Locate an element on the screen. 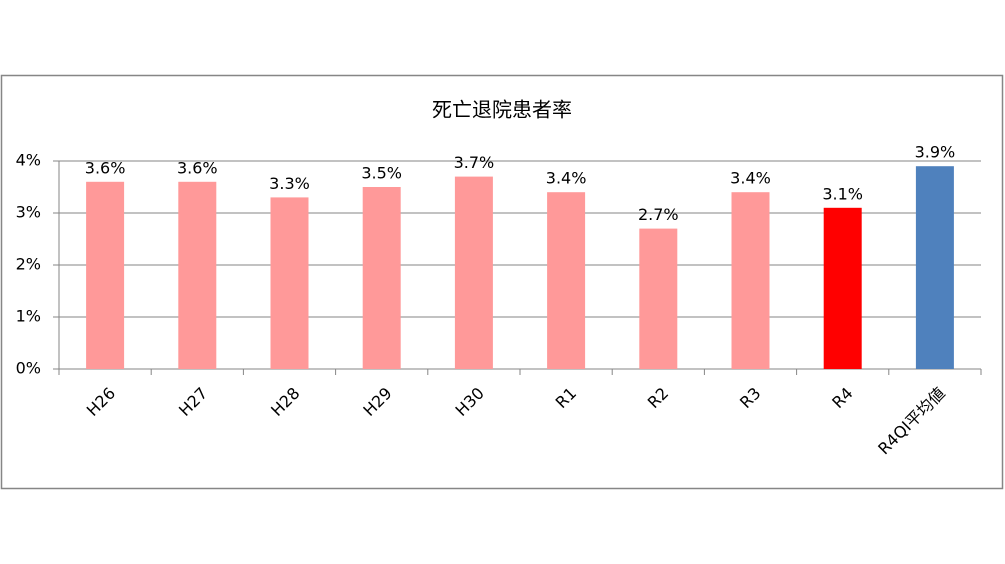 The image size is (1005, 564). y-tick-label: 2% is located at coordinates (28, 264).